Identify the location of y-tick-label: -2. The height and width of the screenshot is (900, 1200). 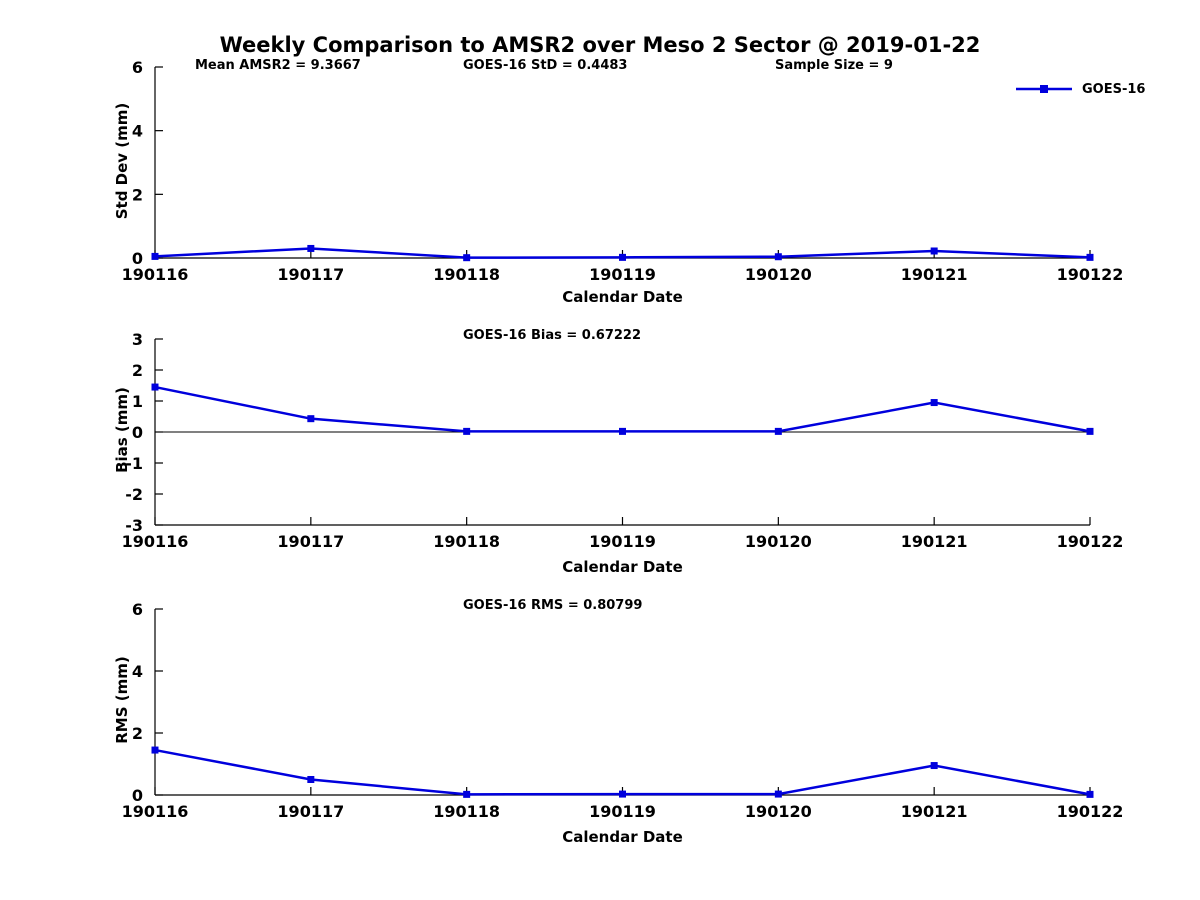
(134, 494).